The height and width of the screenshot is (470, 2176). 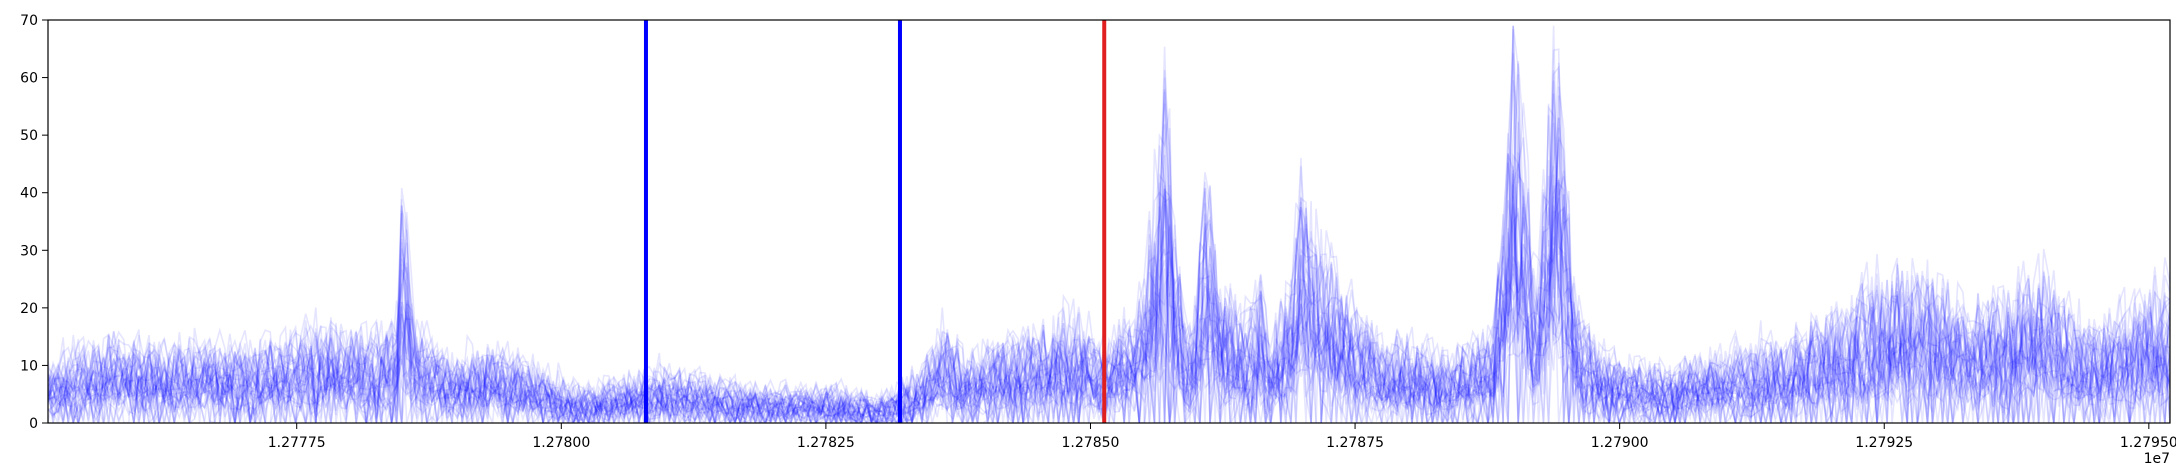 I want to click on y-axis: 0 10 20 30 40 50 60 70, so click(x=34, y=222).